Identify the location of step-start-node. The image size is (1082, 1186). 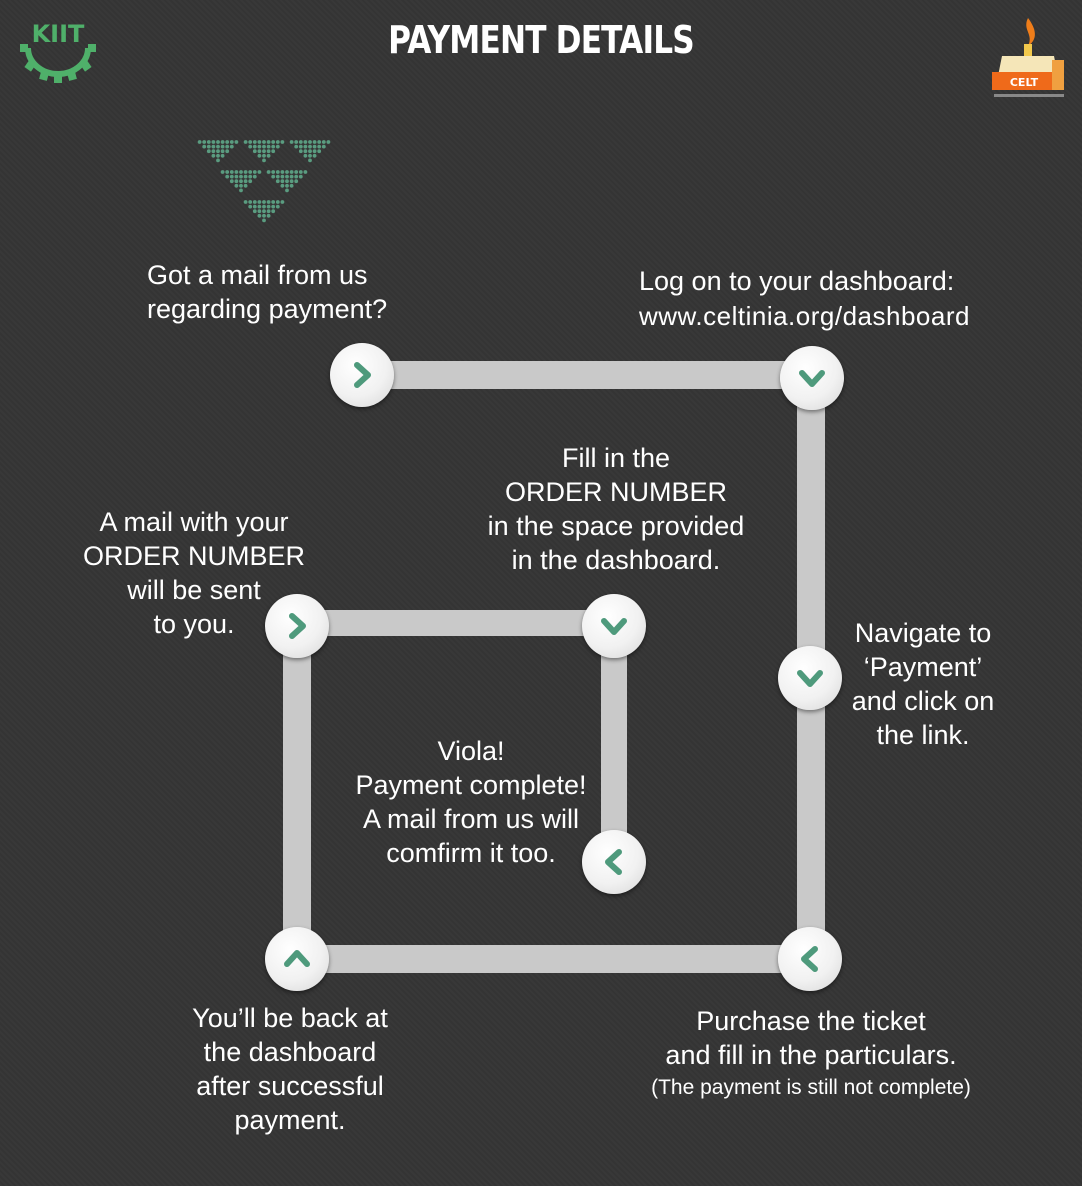
(362, 375).